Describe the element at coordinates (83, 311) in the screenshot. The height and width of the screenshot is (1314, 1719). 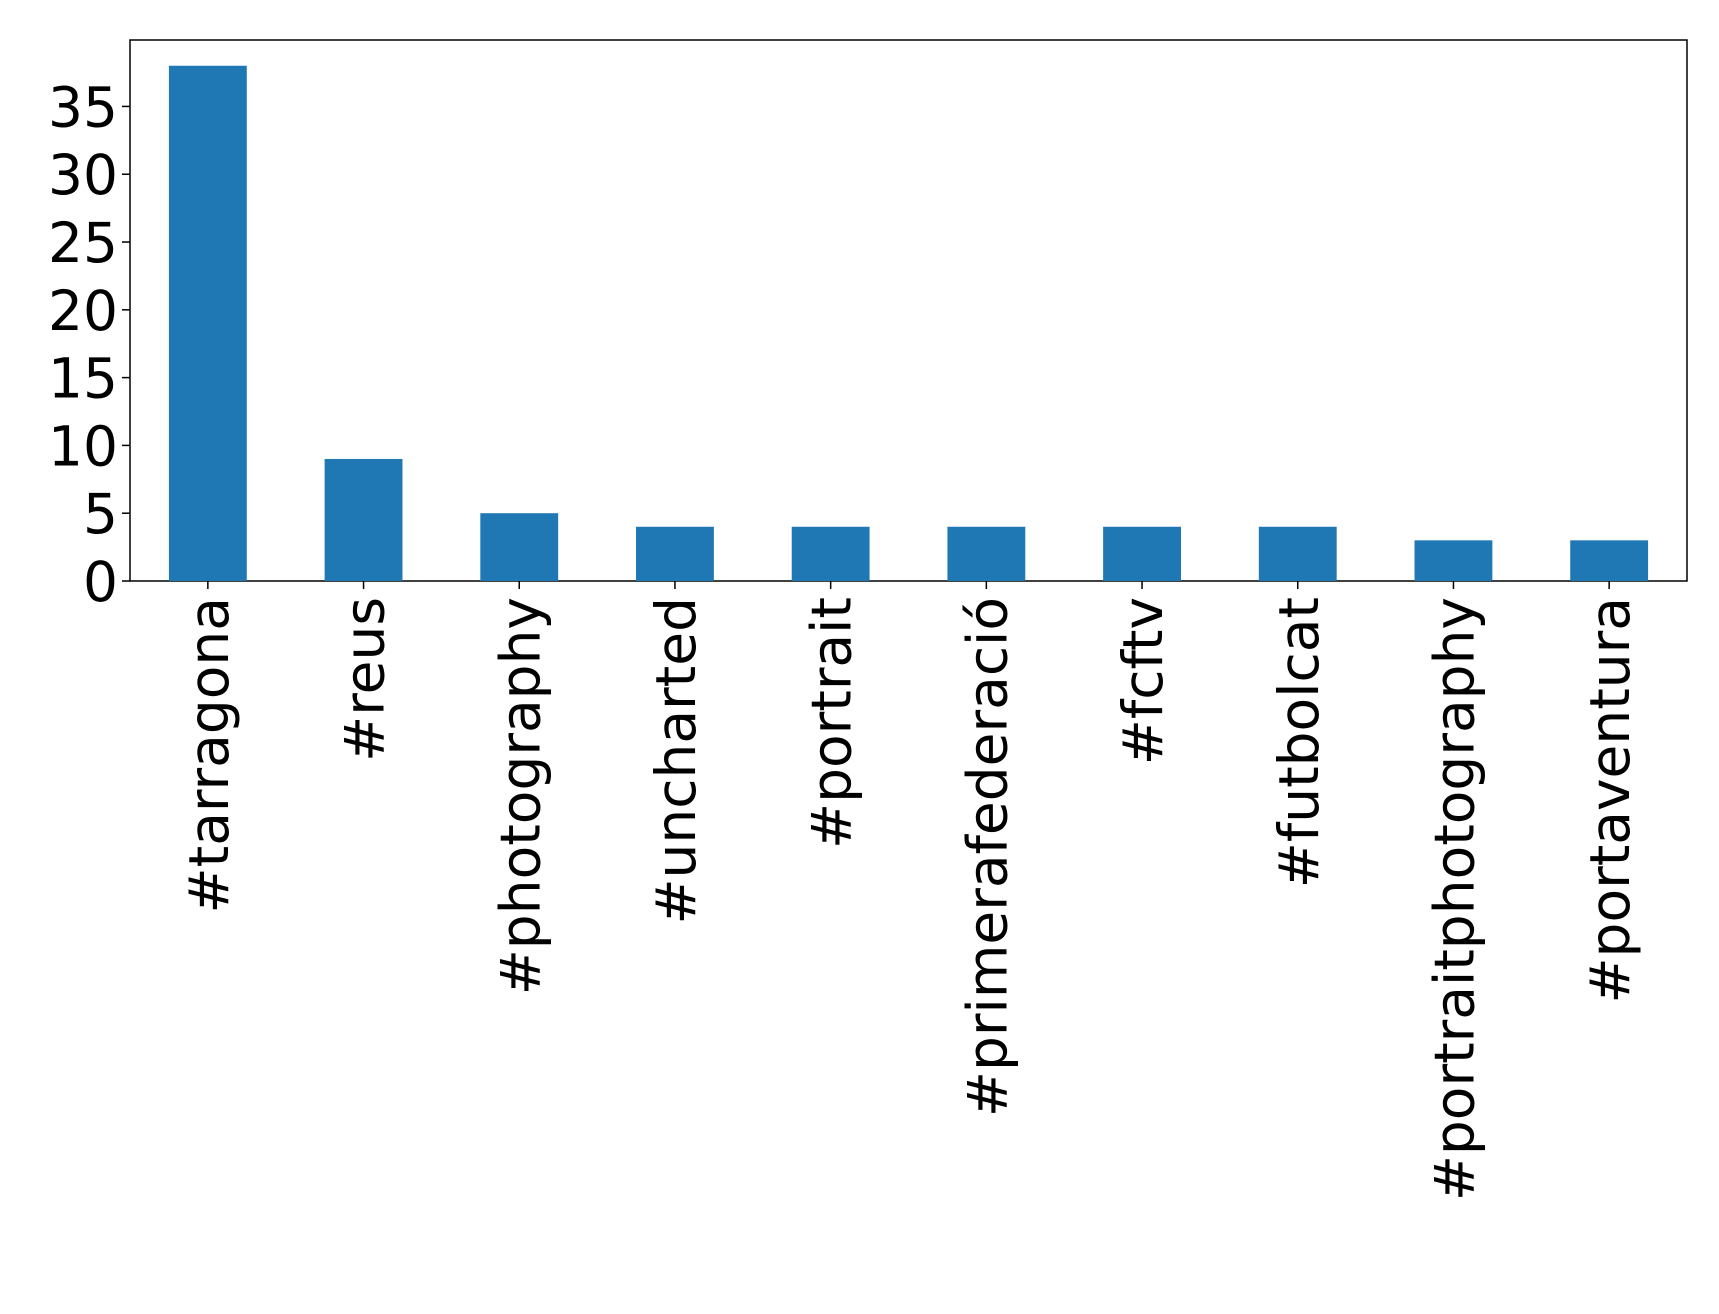
I see `y-tick-label: 20` at that location.